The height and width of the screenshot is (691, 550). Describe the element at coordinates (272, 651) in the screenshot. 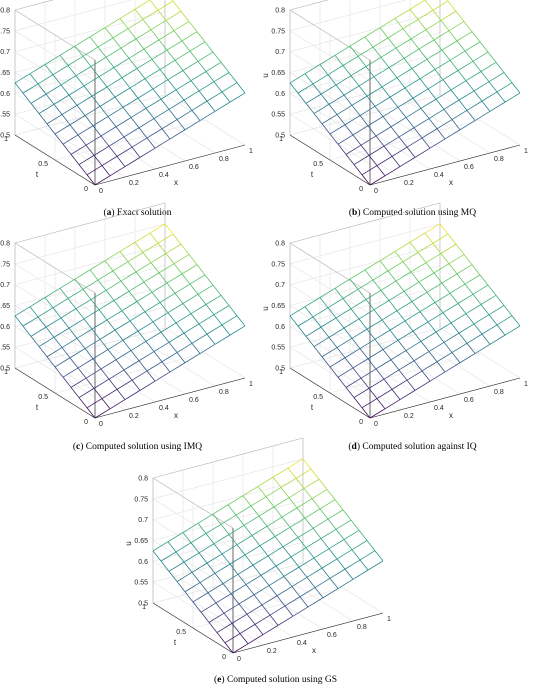

I see `x-tick-label: 0.2` at that location.